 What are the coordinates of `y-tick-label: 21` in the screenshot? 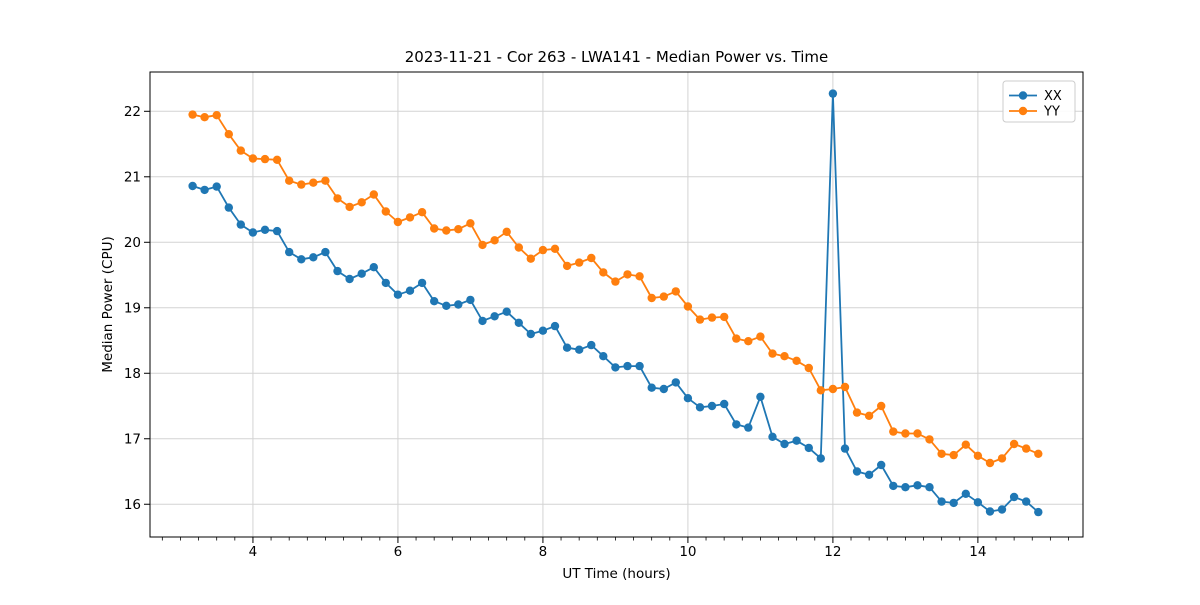 It's located at (132, 177).